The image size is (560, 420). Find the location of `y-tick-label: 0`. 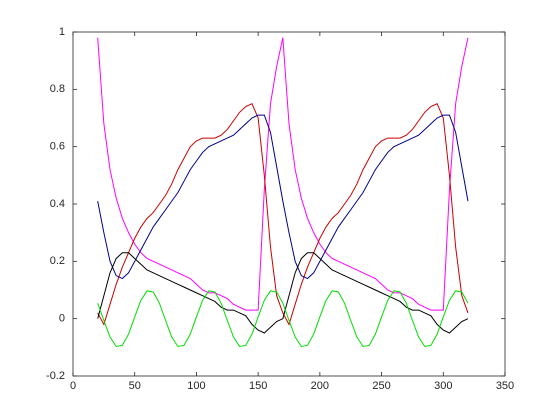

y-tick-label: 0 is located at coordinates (62, 319).